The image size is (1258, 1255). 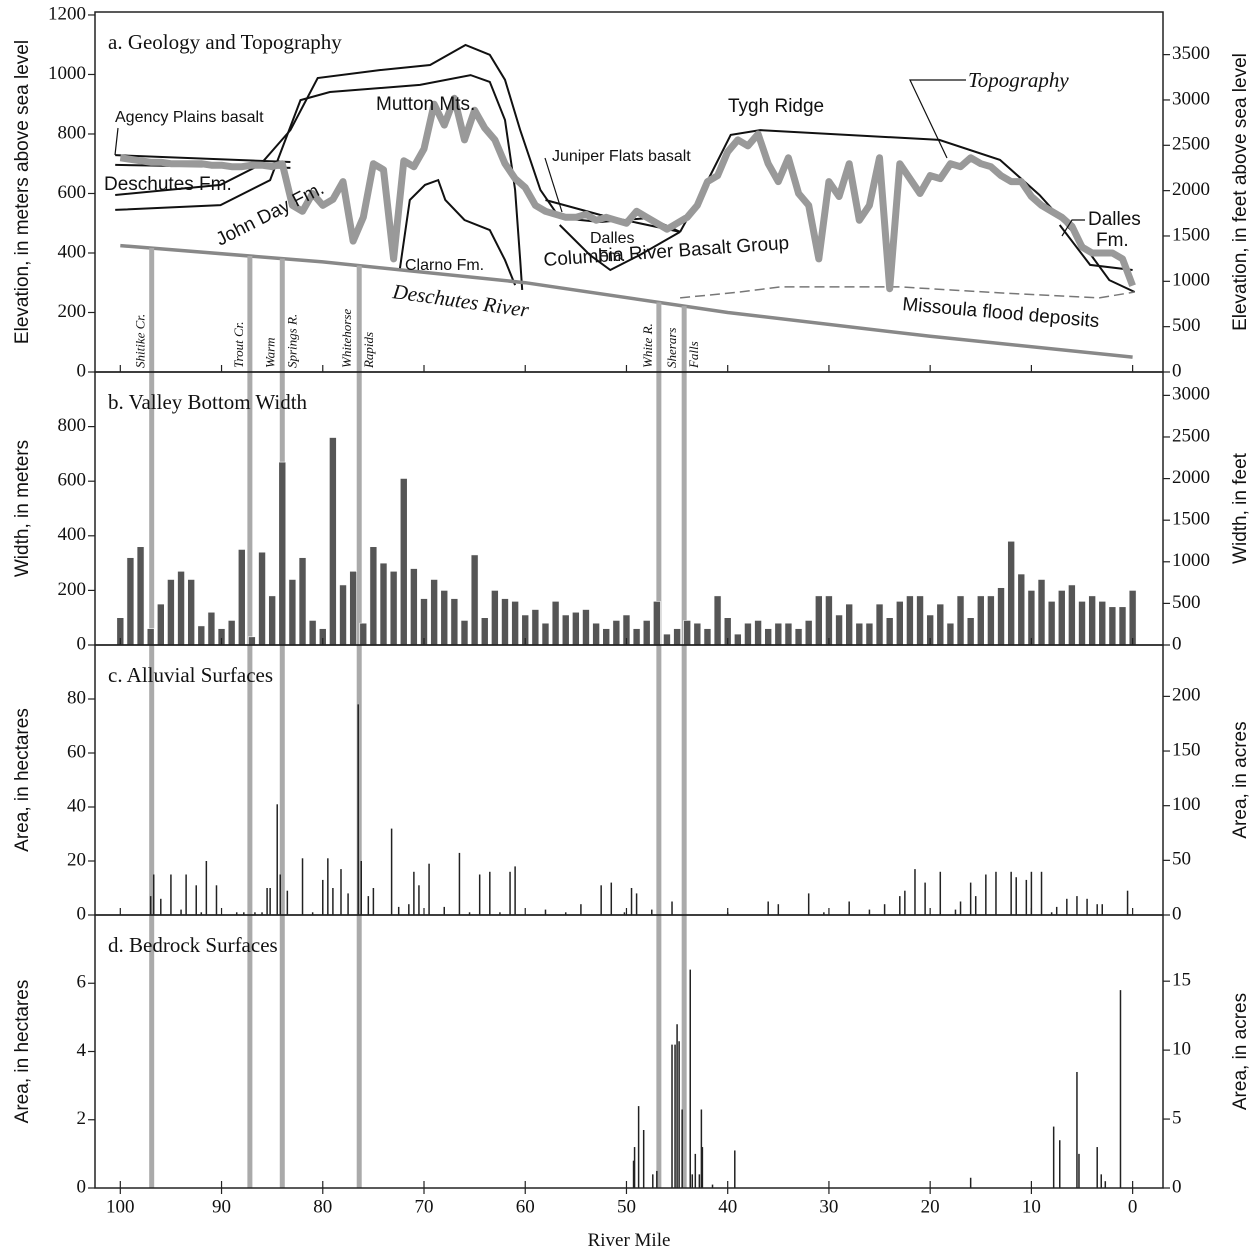 What do you see at coordinates (930, 1206) in the screenshot?
I see `x-tick-label: 20` at bounding box center [930, 1206].